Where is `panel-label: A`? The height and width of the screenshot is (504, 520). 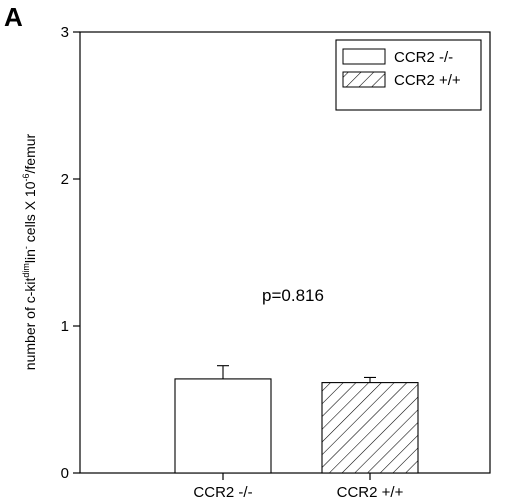 panel-label: A is located at coordinates (13, 17).